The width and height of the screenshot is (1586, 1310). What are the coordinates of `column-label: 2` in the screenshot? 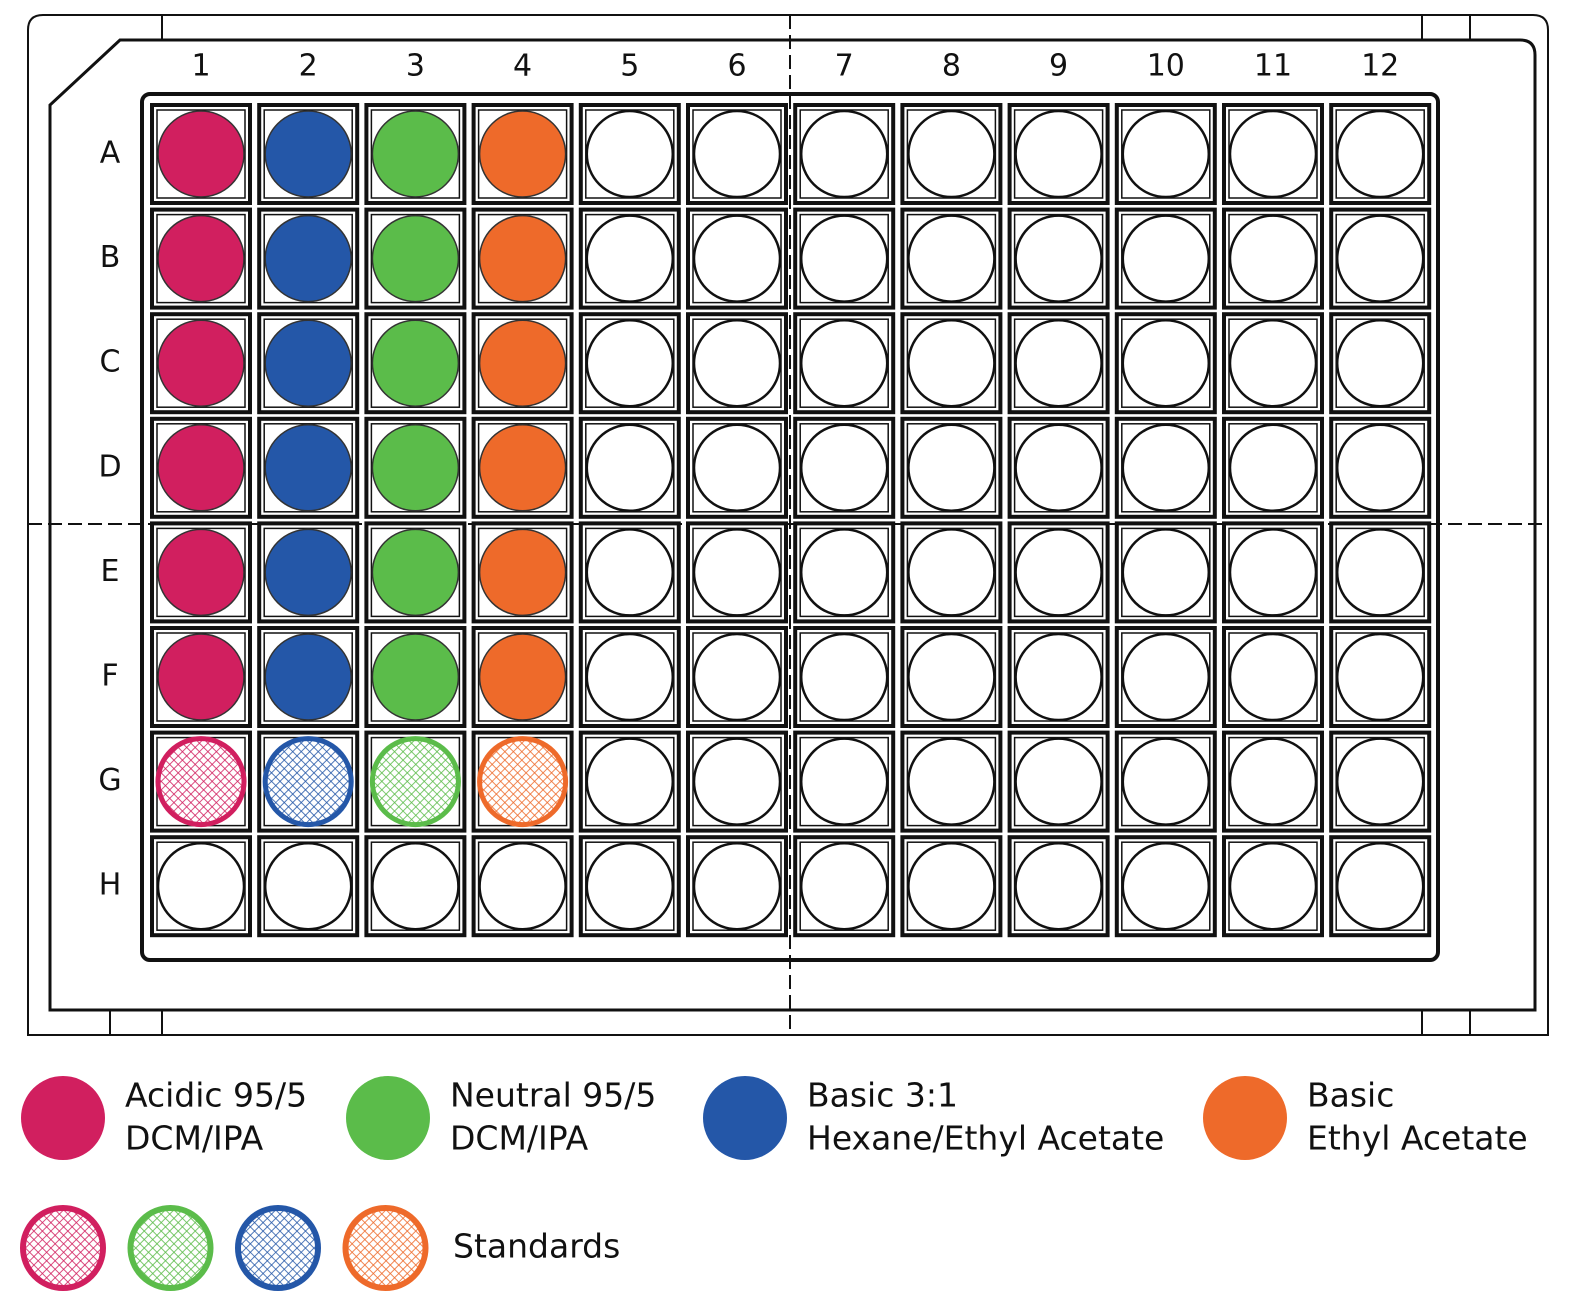 It's located at (308, 66).